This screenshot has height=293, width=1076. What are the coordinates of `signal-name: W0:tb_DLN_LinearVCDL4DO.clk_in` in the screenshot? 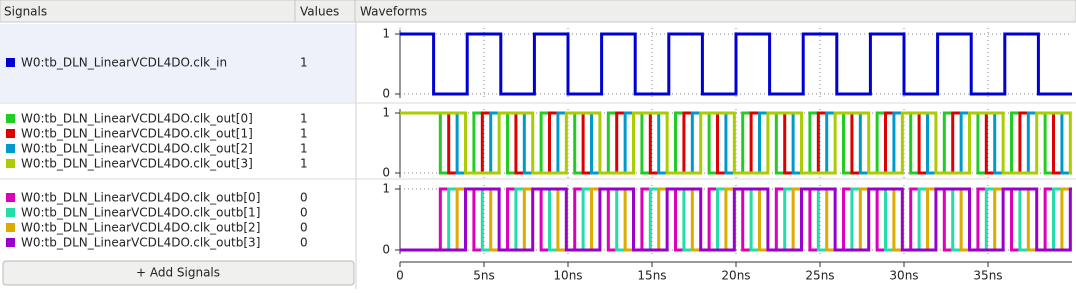 It's located at (124, 63).